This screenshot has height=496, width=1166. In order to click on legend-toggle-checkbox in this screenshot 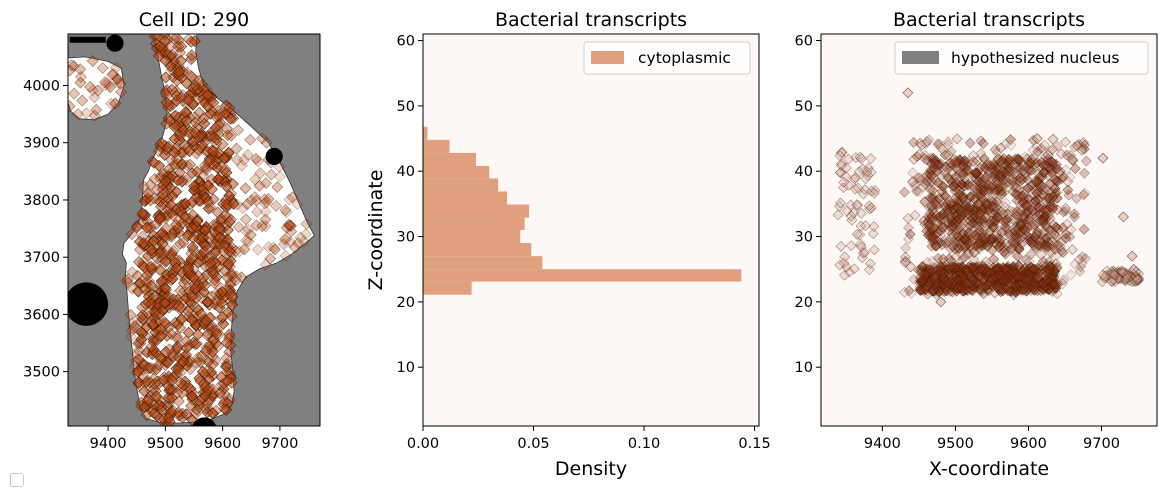, I will do `click(17, 480)`.